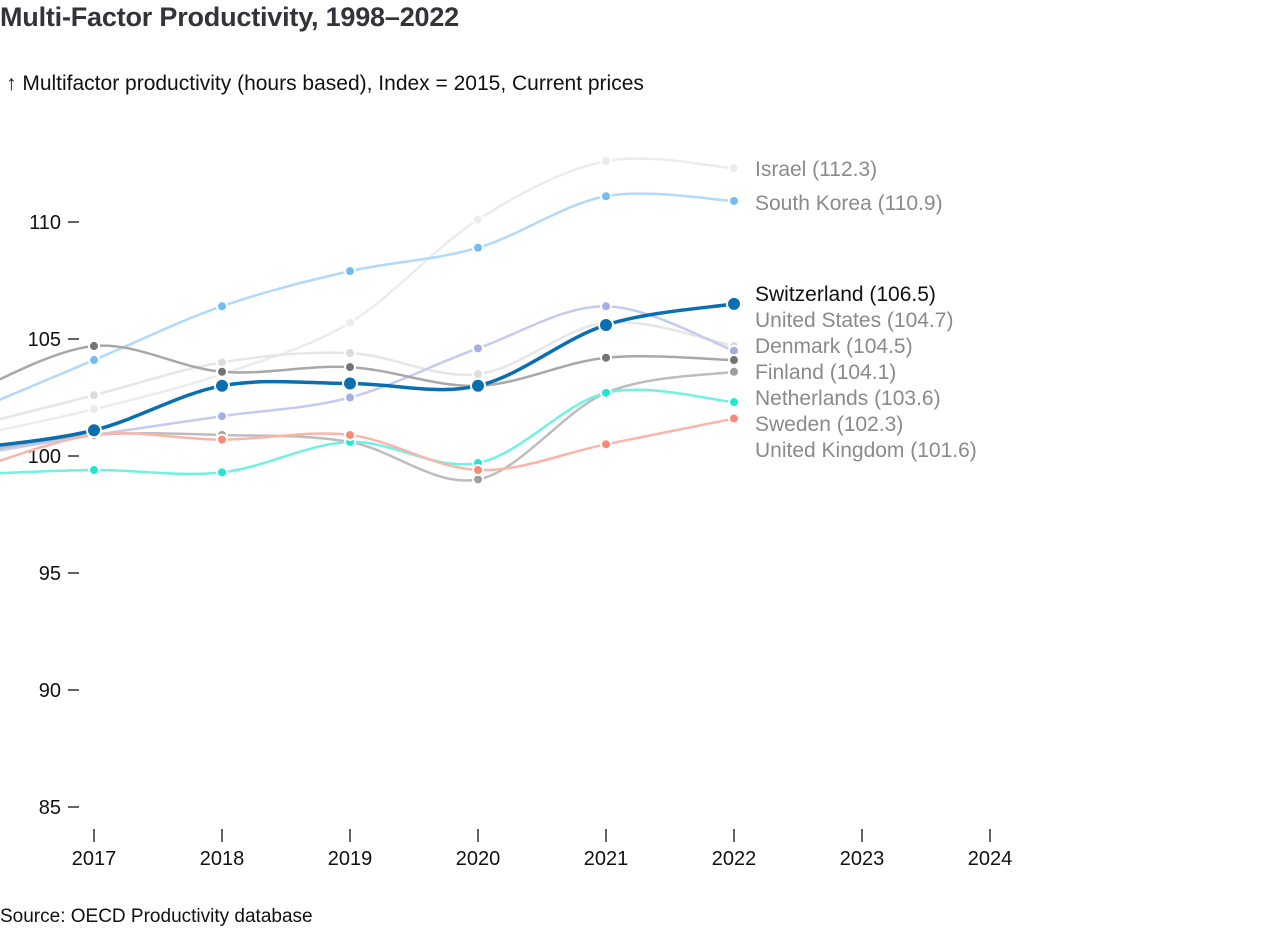 The width and height of the screenshot is (1280, 932). What do you see at coordinates (734, 371) in the screenshot?
I see `data-point-netherlands` at bounding box center [734, 371].